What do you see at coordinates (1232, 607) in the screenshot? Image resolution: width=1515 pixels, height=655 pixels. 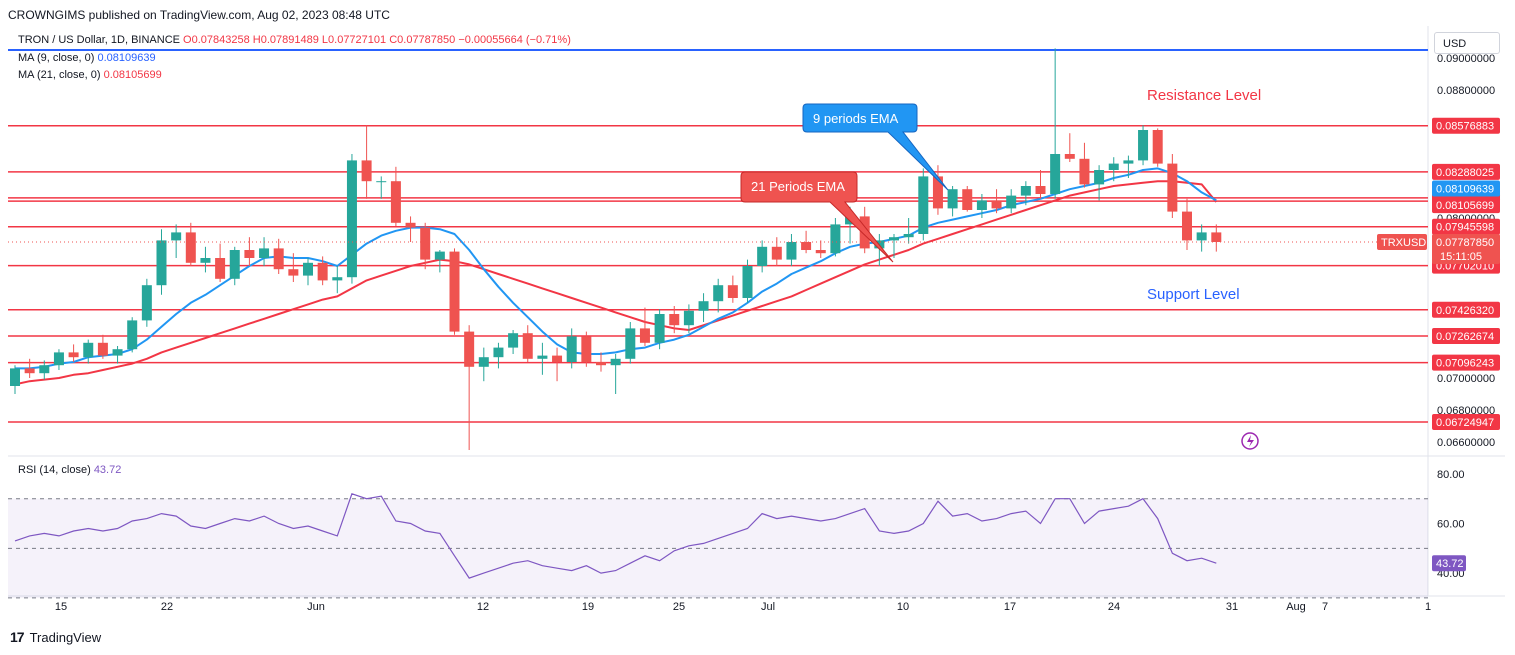 I see `date-axis-tick: 31` at bounding box center [1232, 607].